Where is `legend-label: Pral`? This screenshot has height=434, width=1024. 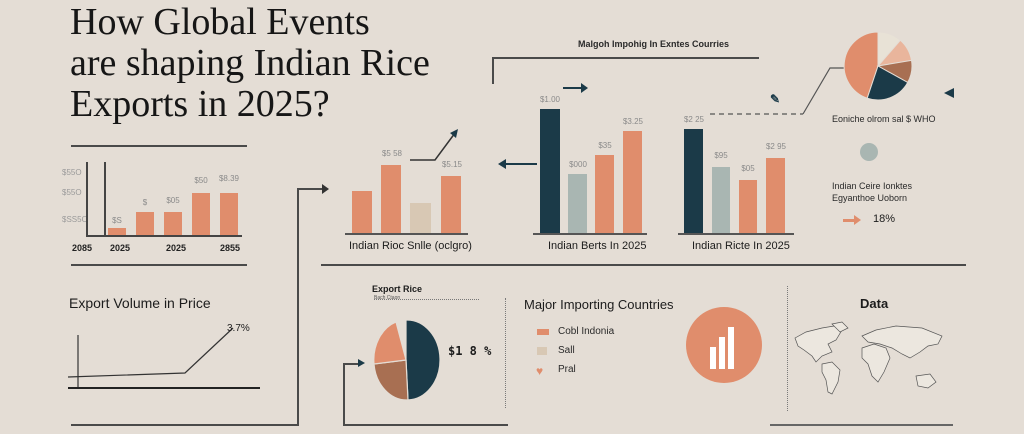
legend-label: Pral is located at coordinates (567, 369).